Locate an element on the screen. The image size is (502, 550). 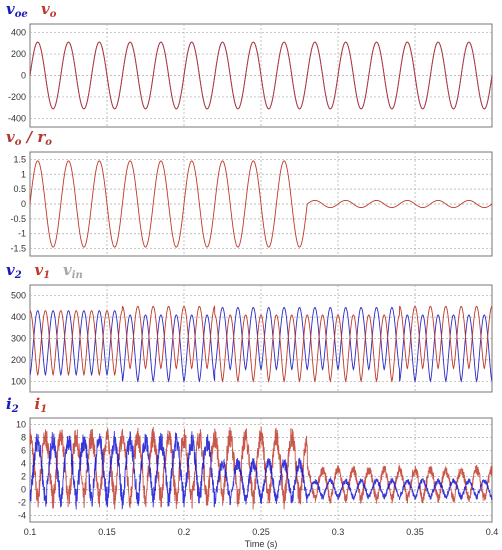
y-tick-label: 6 is located at coordinates (23, 451).